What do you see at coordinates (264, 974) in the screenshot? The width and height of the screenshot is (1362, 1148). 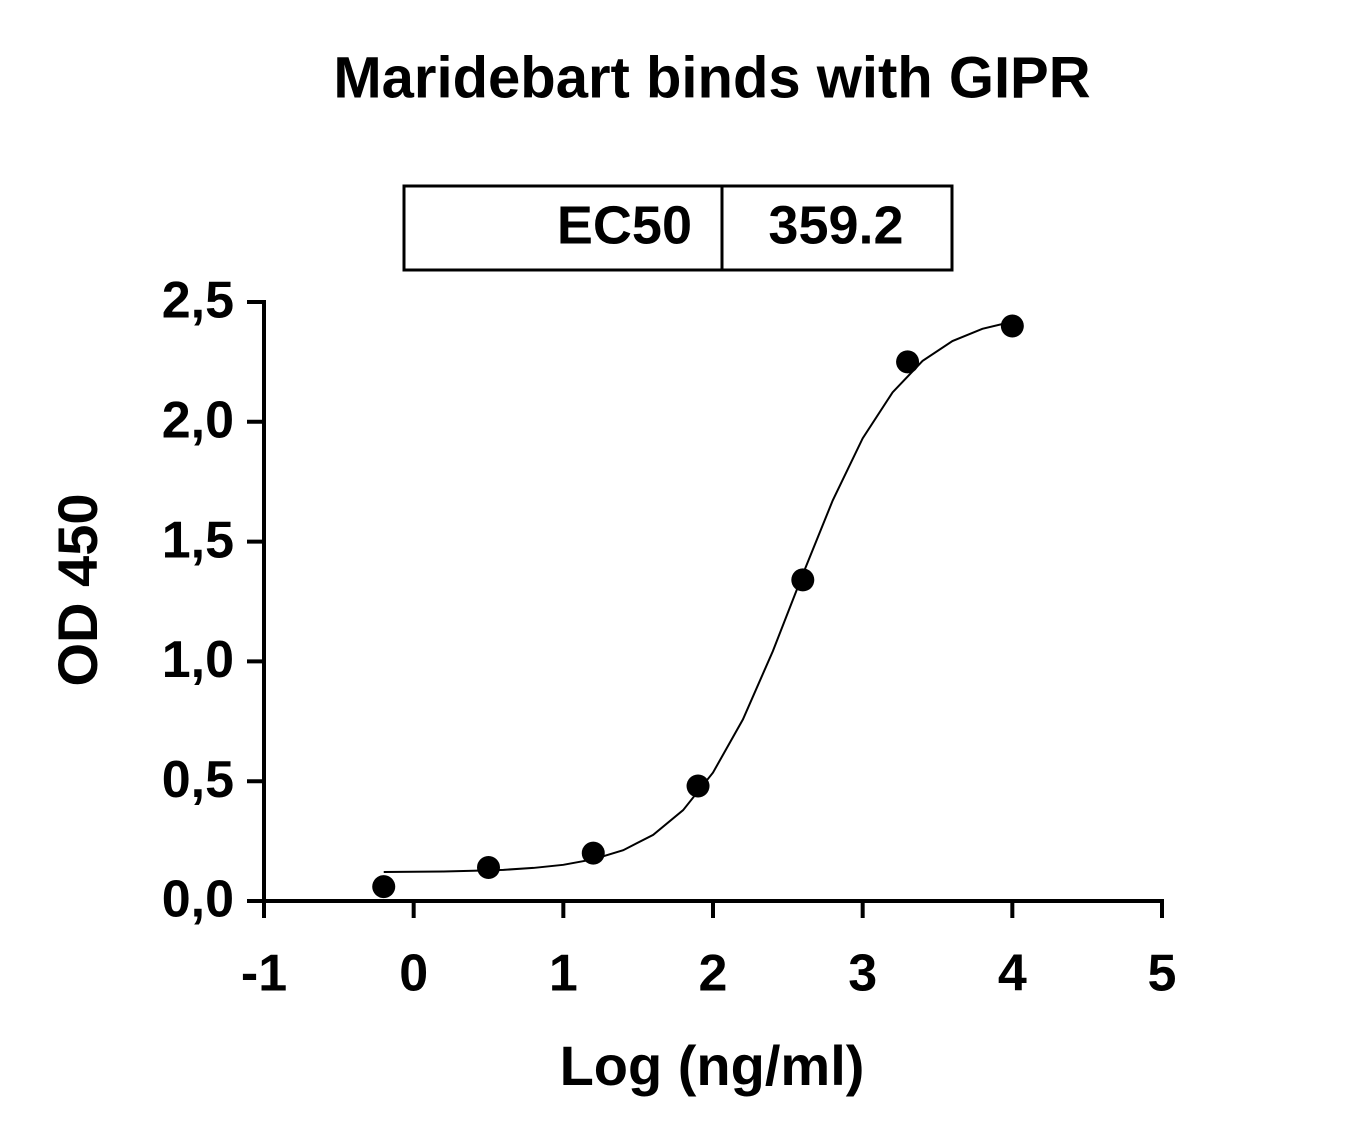 I see `x-tick-label: -1` at bounding box center [264, 974].